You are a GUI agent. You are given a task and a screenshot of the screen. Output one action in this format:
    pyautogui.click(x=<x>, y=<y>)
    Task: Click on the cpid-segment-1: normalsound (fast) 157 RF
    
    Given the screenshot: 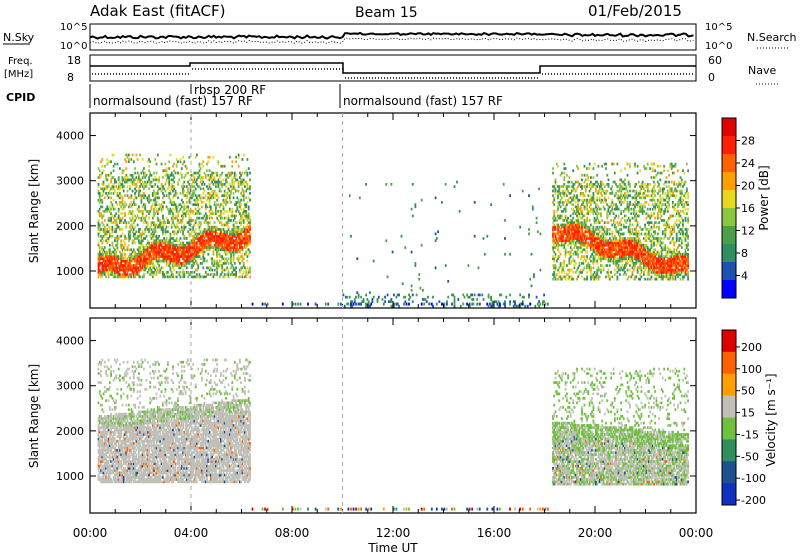 What is the action you would take?
    pyautogui.click(x=173, y=101)
    